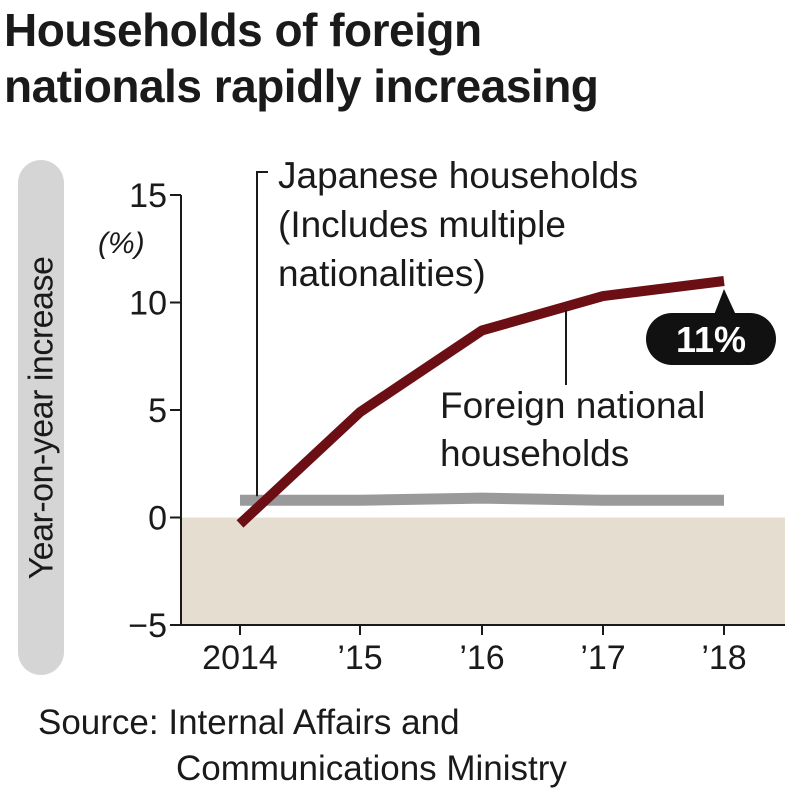 This screenshot has width=785, height=800. I want to click on value-badge-text: 11%, so click(711, 339).